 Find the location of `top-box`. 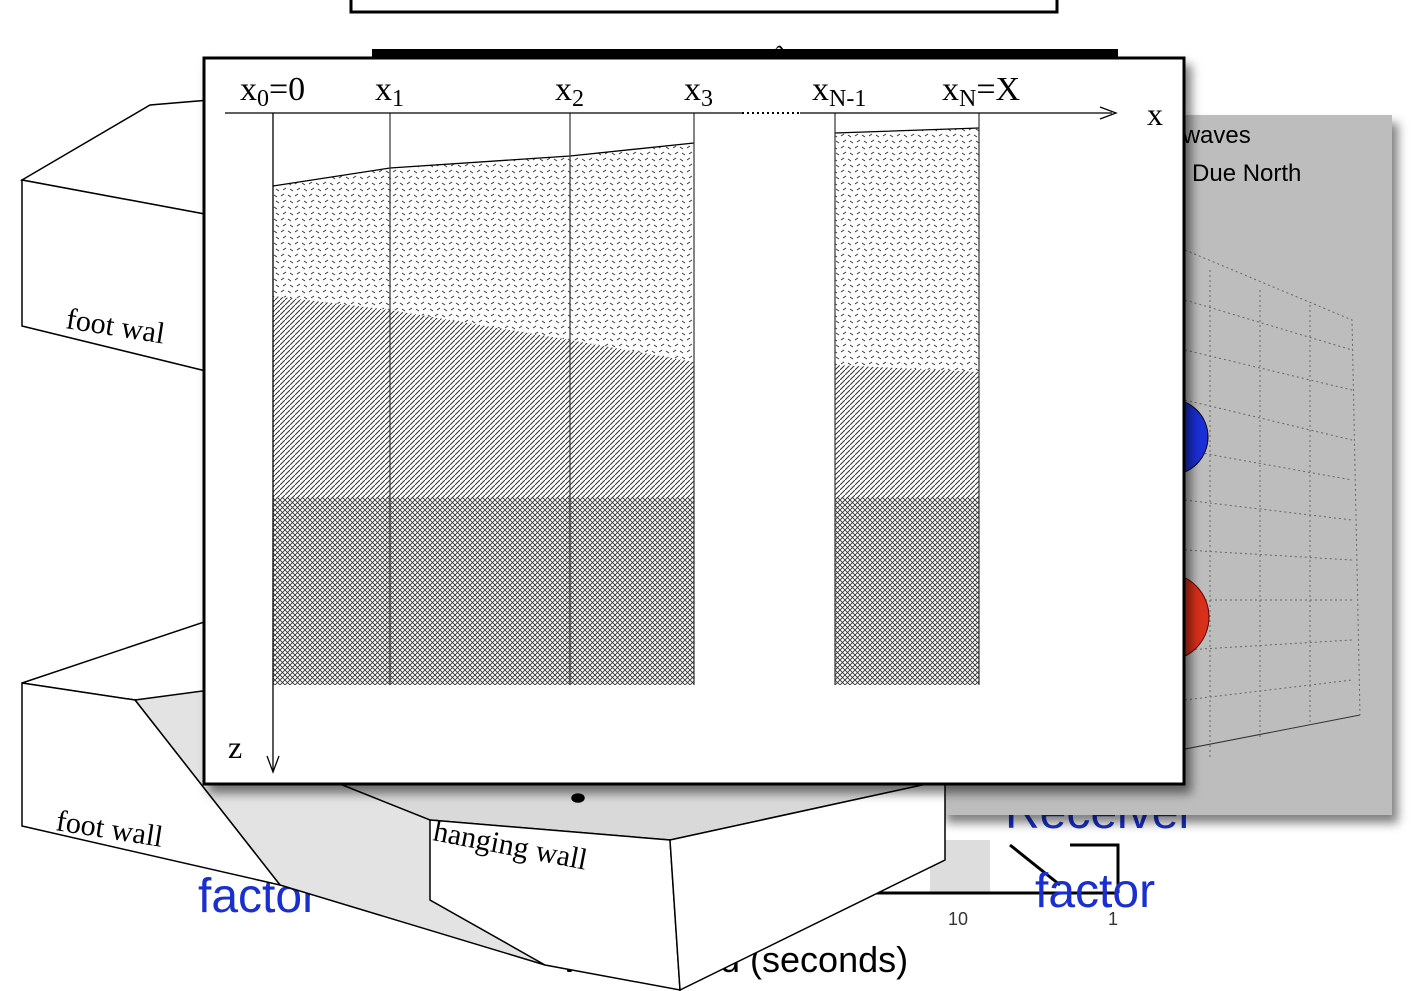

top-box is located at coordinates (704, 7).